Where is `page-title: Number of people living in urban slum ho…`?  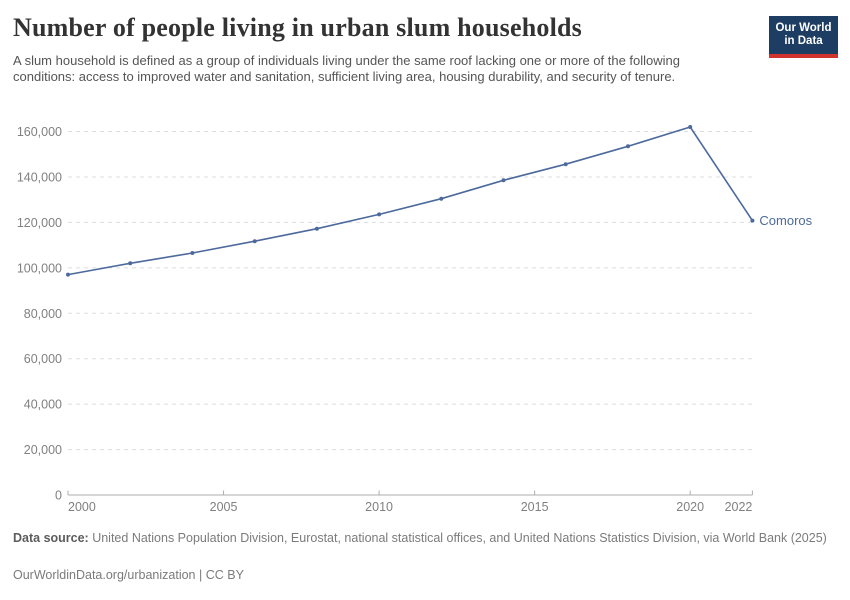
page-title: Number of people living in urban slum ho… is located at coordinates (297, 27).